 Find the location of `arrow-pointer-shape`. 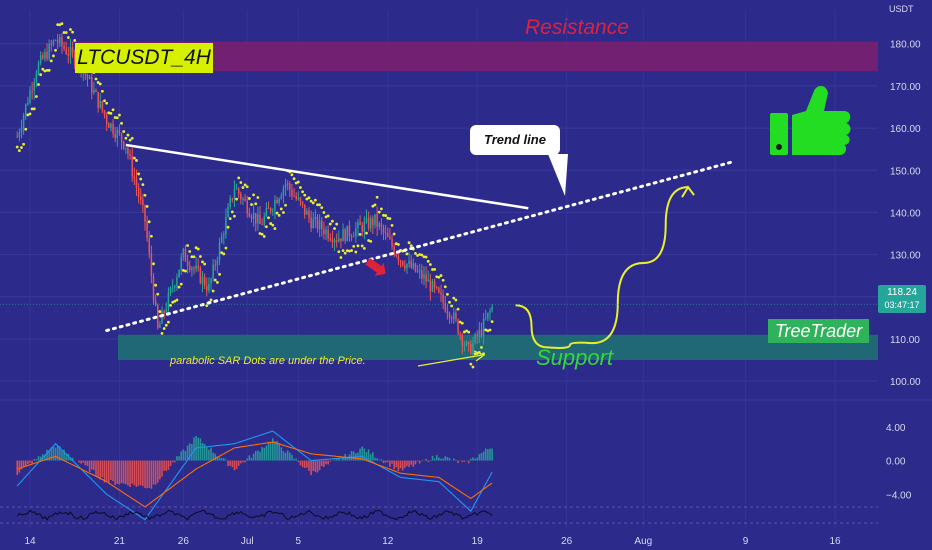

arrow-pointer-shape is located at coordinates (375, 267).